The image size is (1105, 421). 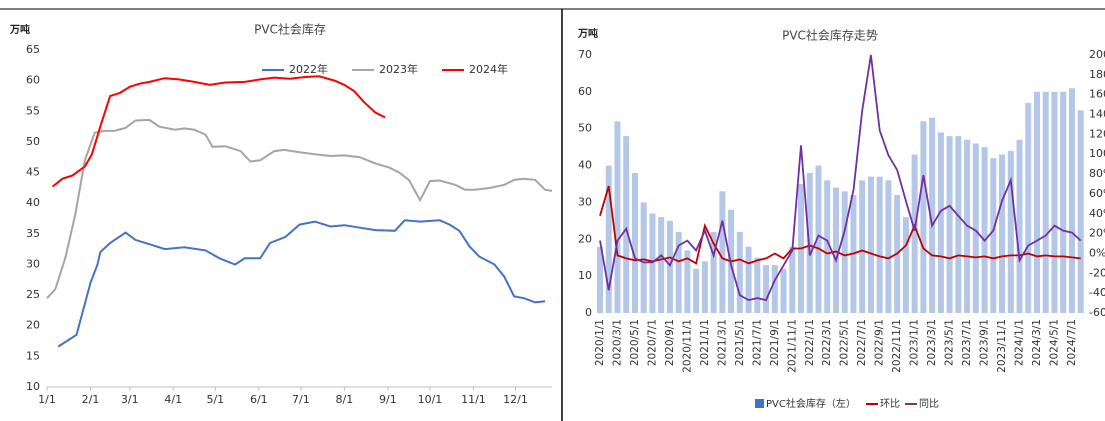 I want to click on x-tick-label: 10/1, so click(x=430, y=399).